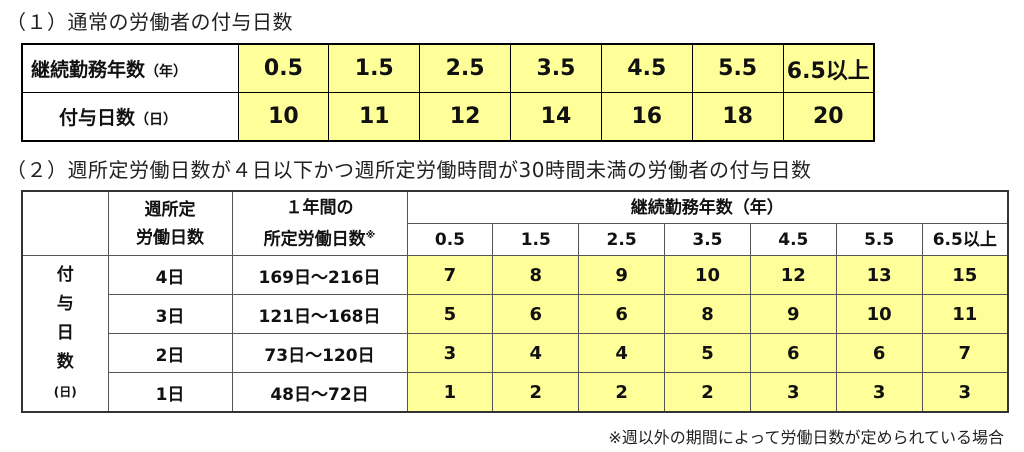  Describe the element at coordinates (170, 275) in the screenshot. I see `weekdays-cell: 4日` at that location.